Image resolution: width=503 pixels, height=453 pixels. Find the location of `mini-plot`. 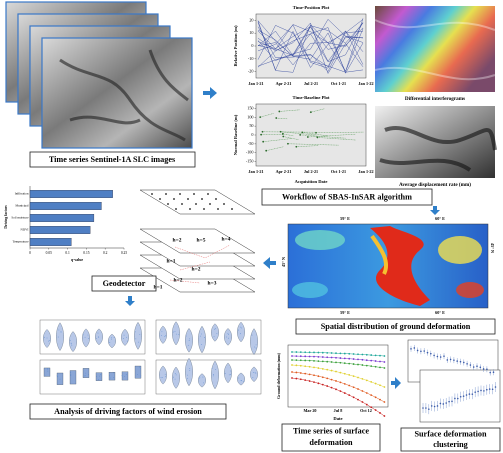

mini-plot is located at coordinates (208, 377).